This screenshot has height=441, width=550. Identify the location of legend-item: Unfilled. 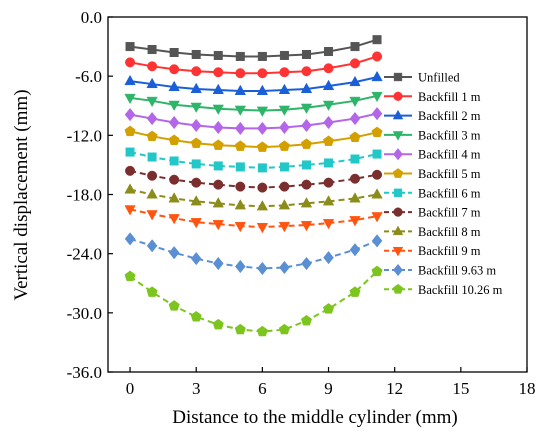
(422, 78).